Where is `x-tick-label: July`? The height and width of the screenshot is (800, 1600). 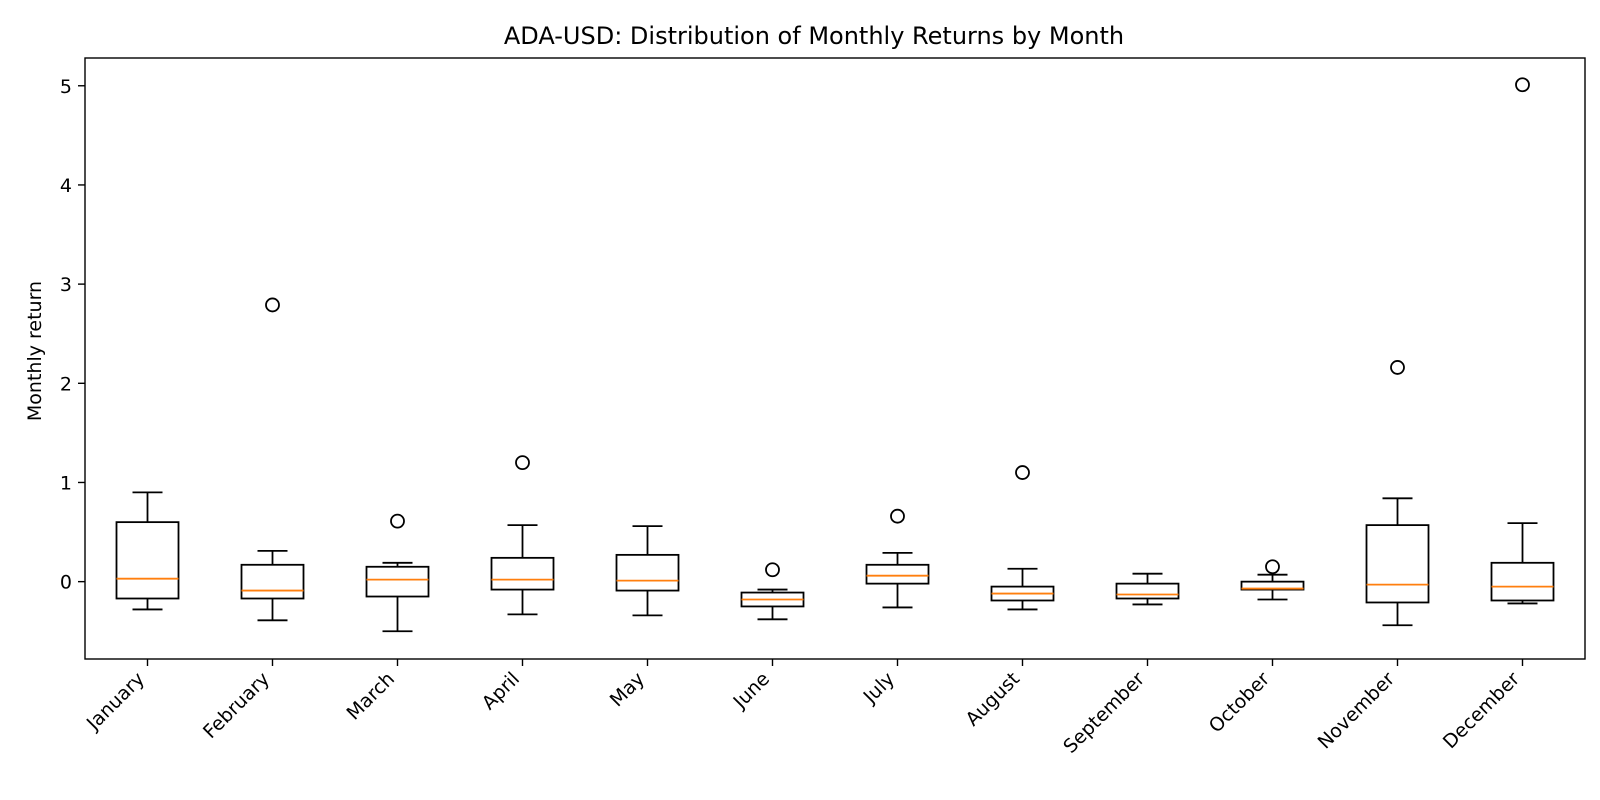
x-tick-label: July is located at coordinates (879, 688).